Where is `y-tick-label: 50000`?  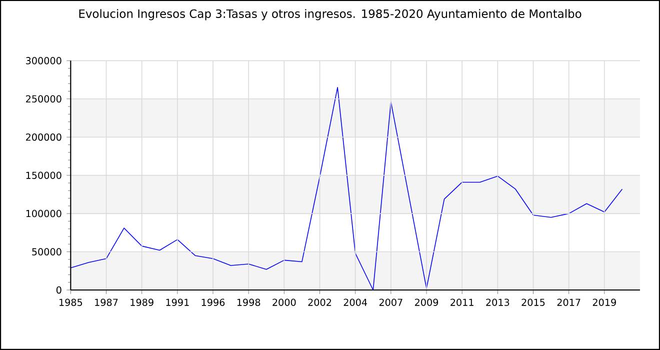 y-tick-label: 50000 is located at coordinates (47, 252).